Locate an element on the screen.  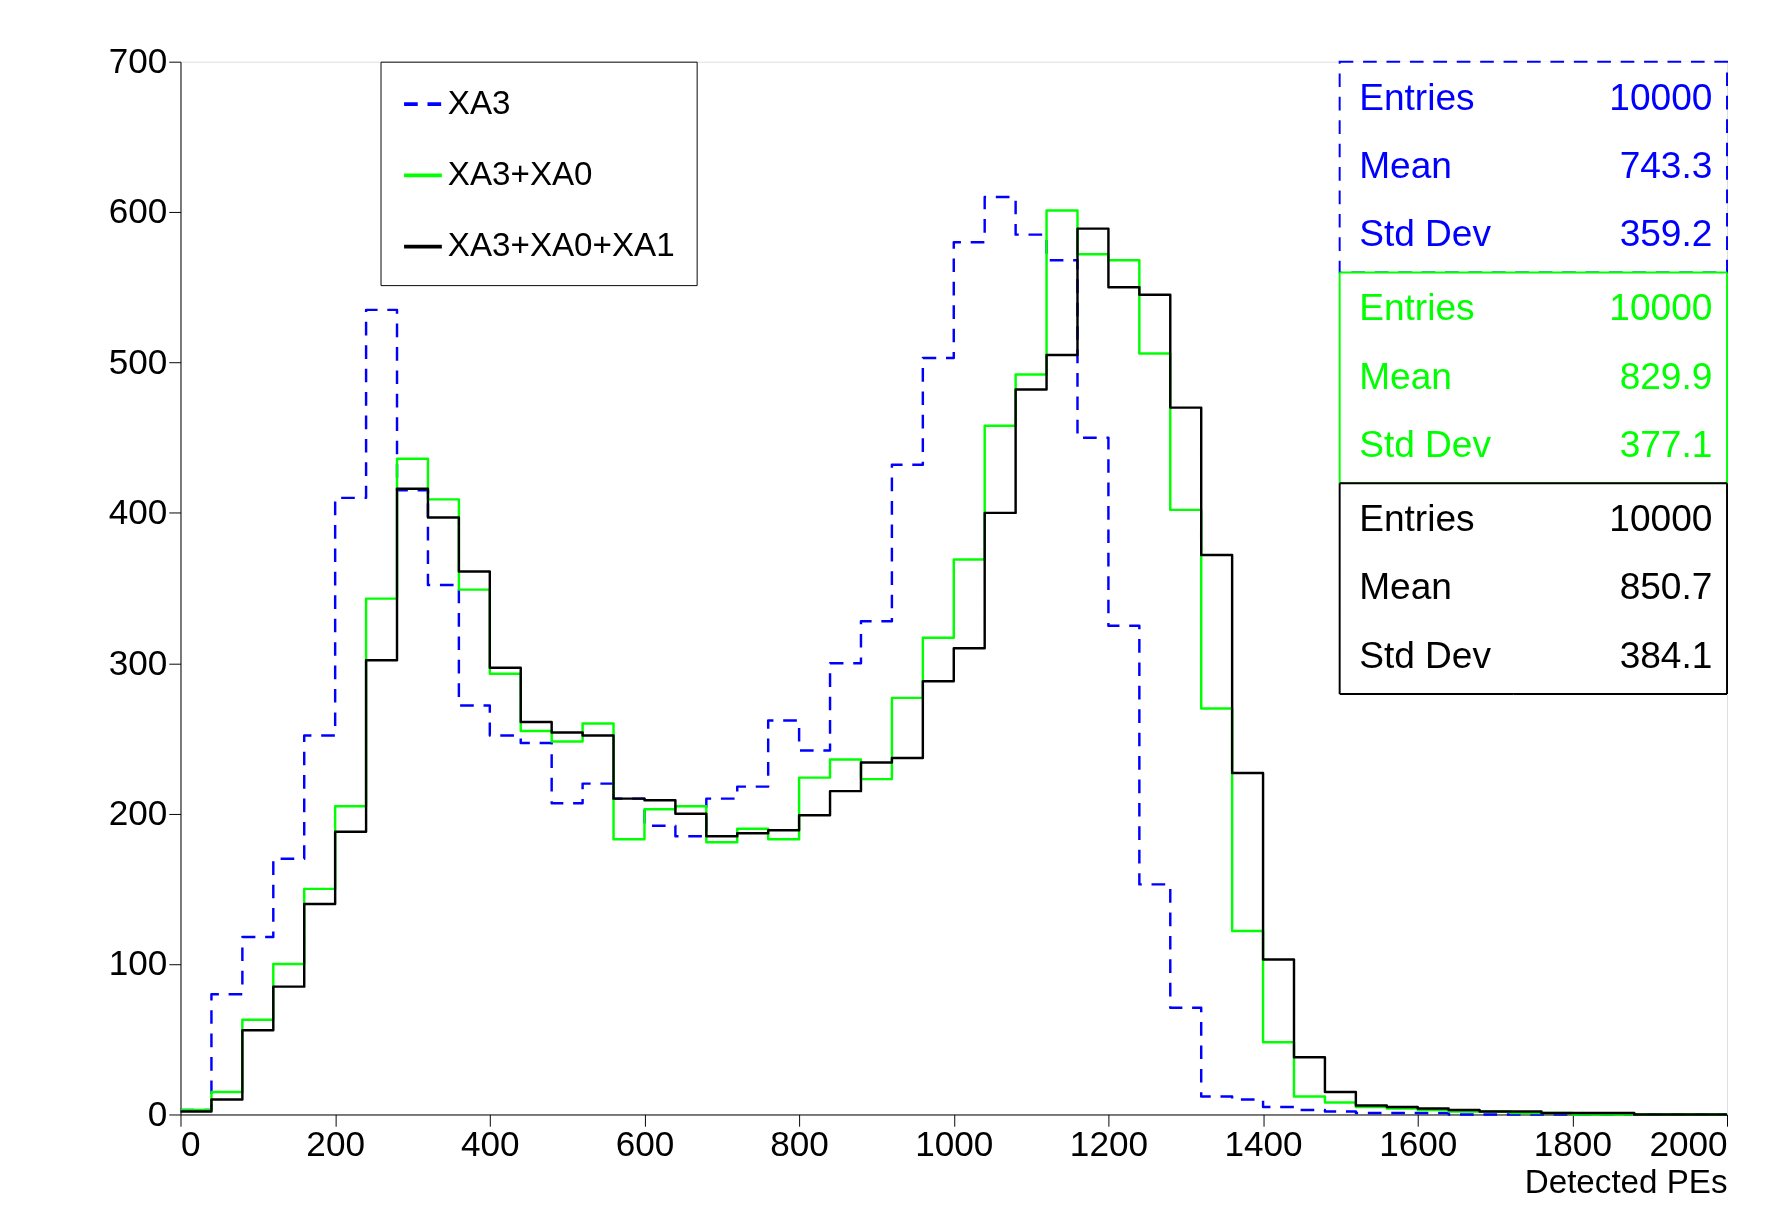
annotation: 829.9 is located at coordinates (1666, 375).